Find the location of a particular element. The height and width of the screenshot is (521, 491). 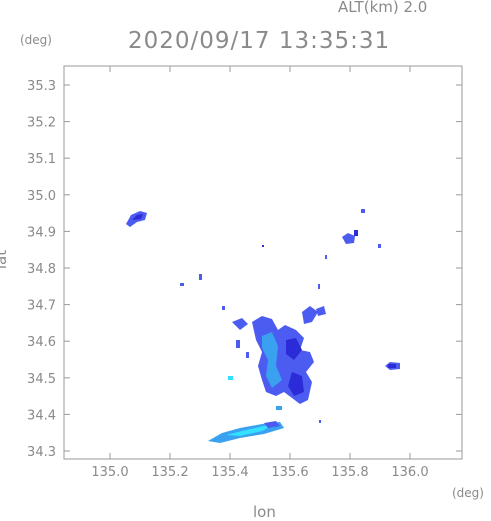

y-tick-label: 35.1 is located at coordinates (41, 159).